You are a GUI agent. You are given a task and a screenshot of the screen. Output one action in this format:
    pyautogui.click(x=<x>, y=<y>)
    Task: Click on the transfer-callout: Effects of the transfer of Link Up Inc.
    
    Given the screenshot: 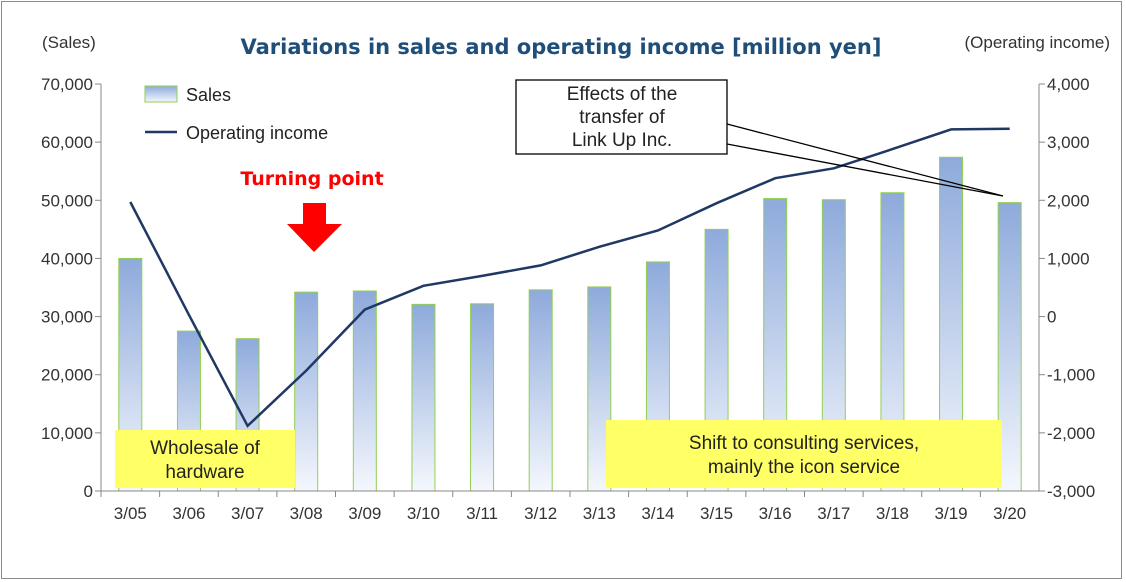 What is the action you would take?
    pyautogui.click(x=759, y=138)
    